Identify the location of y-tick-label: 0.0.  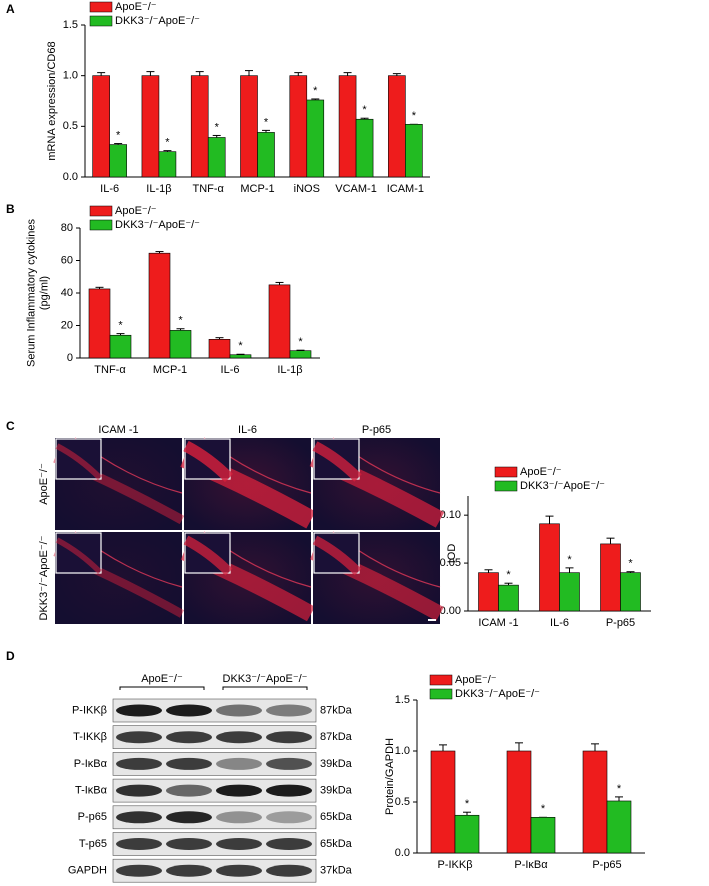
(402, 853).